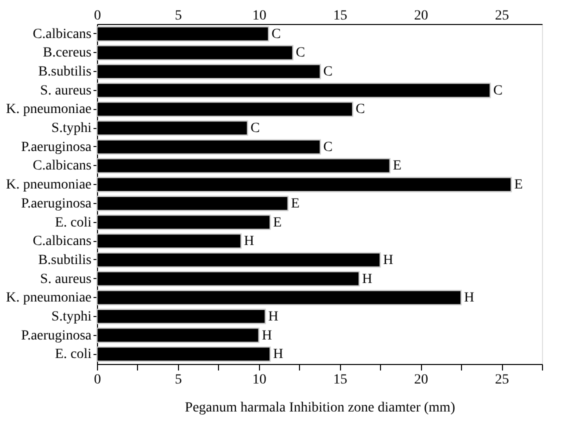  I want to click on x2-tick-label: 20, so click(421, 380).